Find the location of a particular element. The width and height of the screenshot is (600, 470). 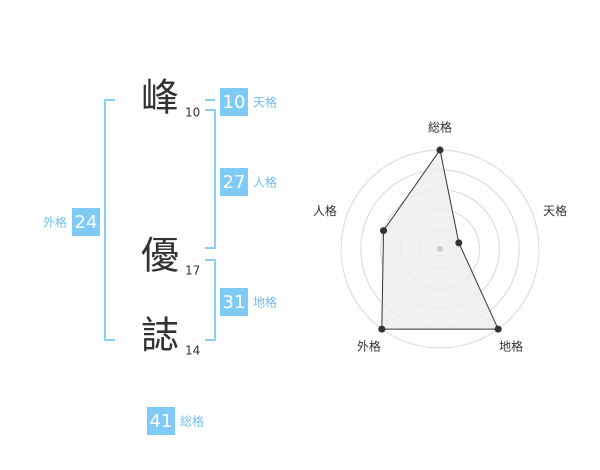

stroke-count: 17 is located at coordinates (192, 271).